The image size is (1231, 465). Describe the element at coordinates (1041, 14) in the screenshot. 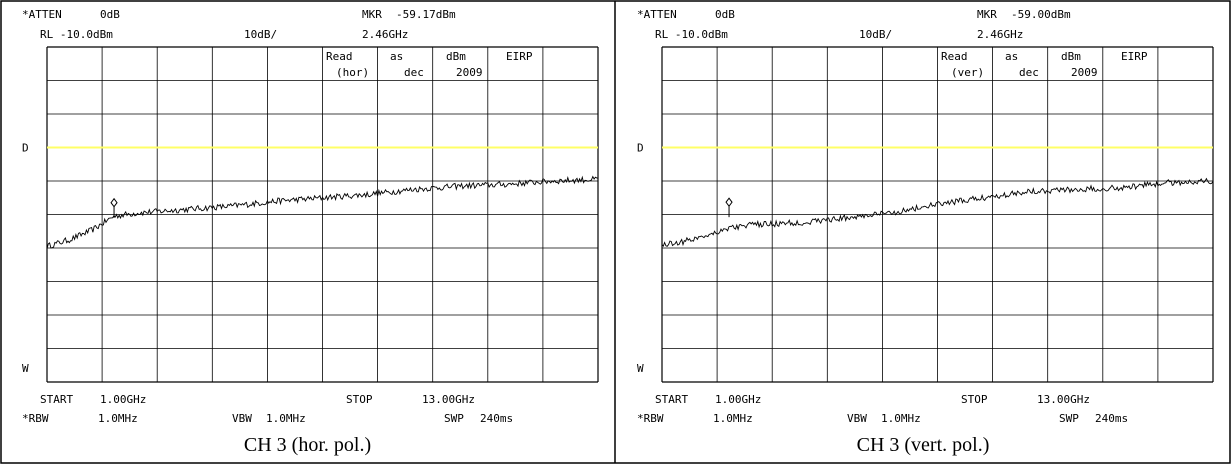

I see `marker-value: -59.00dBm` at that location.